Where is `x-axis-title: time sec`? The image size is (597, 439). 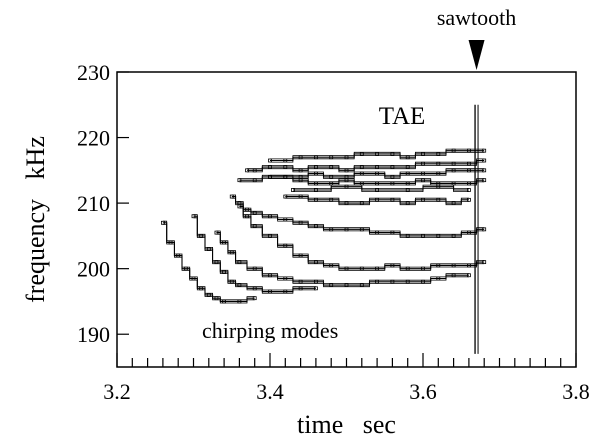
x-axis-title: time sec is located at coordinates (346, 424).